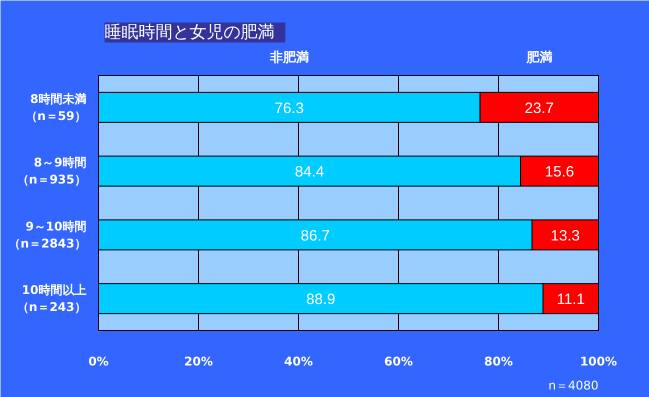 The image size is (649, 397). Describe the element at coordinates (289, 108) in the screenshot. I see `data-label: 76.3` at that location.